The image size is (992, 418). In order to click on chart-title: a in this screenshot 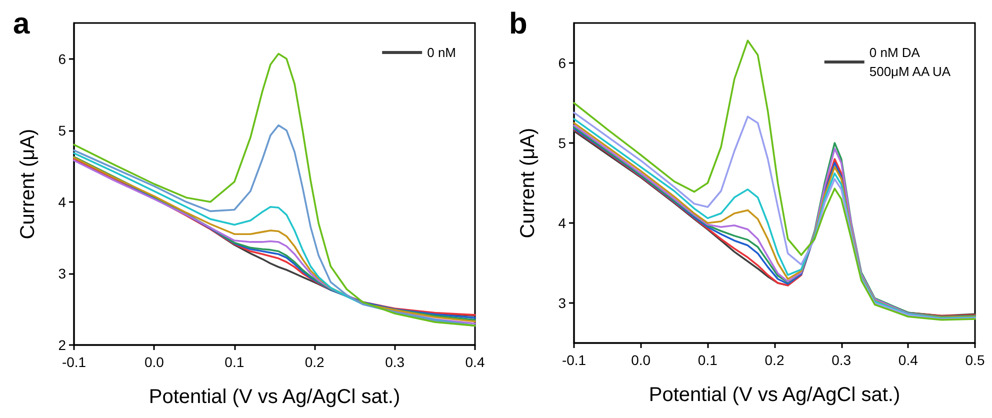, I will do `click(21, 24)`.